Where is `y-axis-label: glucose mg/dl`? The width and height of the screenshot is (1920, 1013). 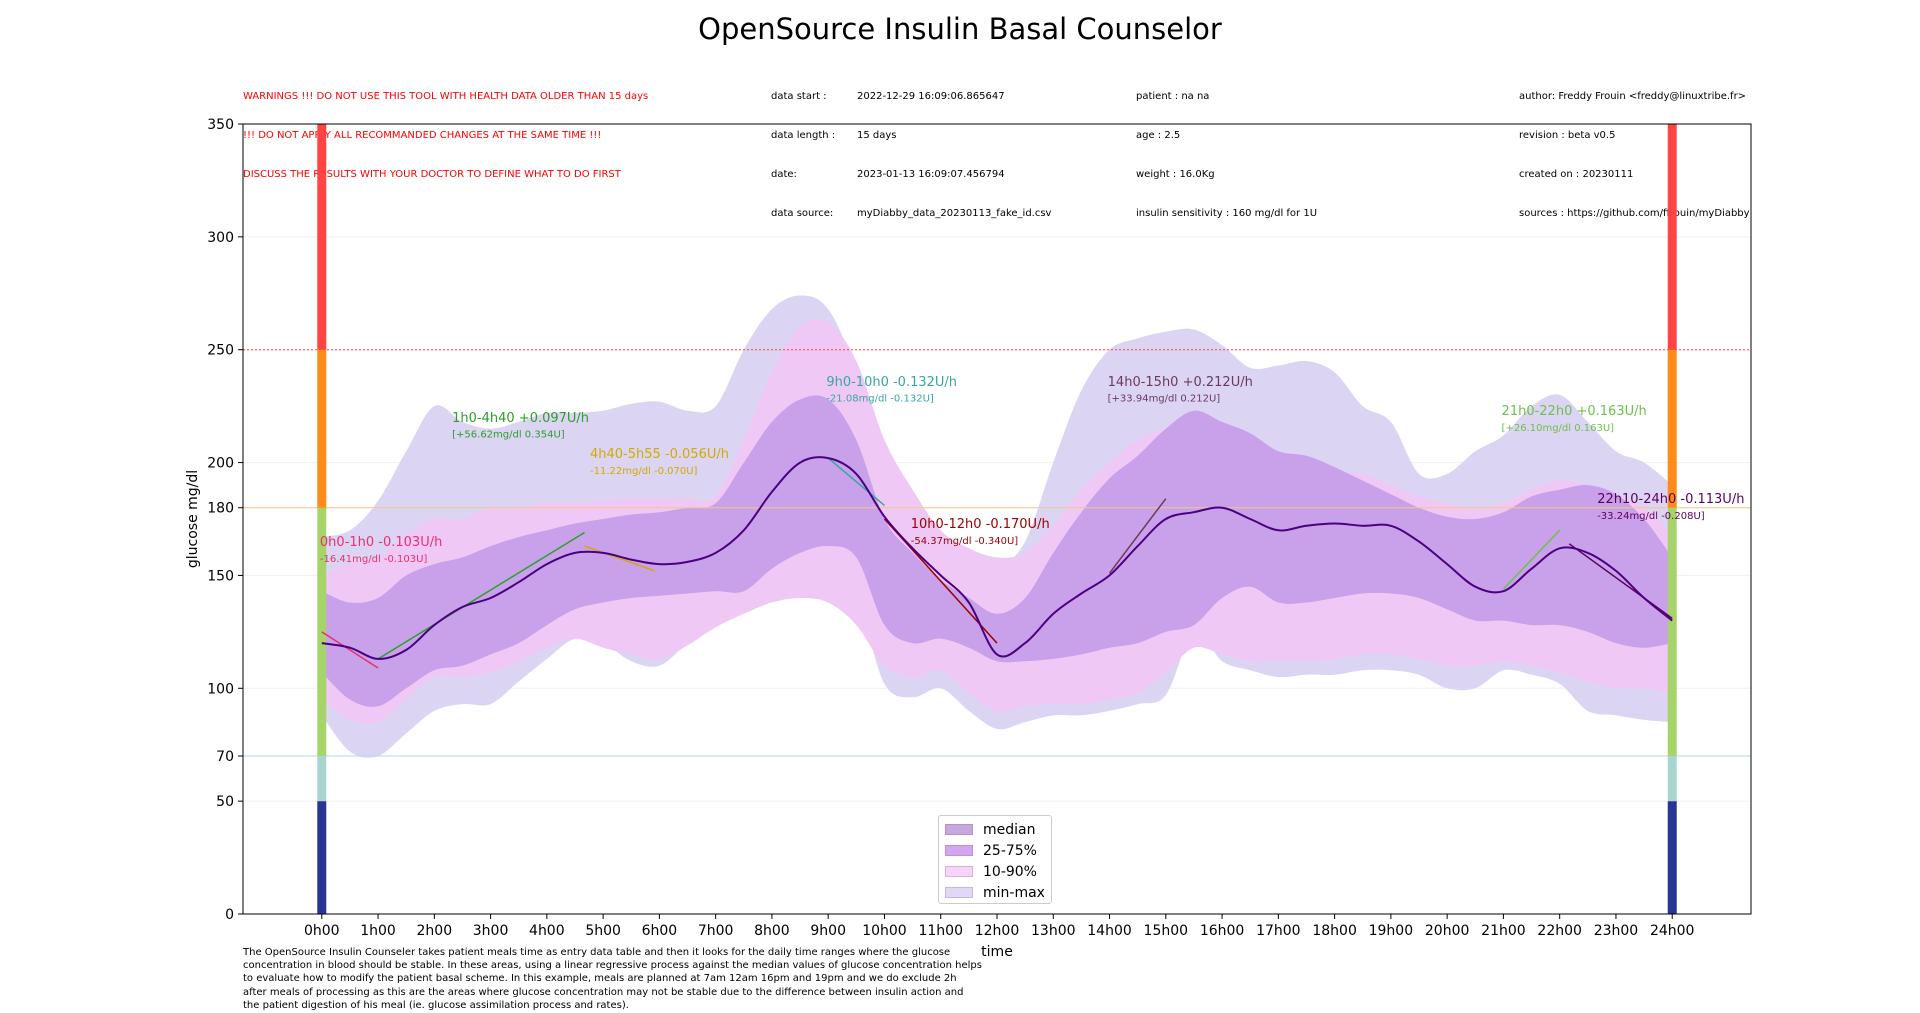
y-axis-label: glucose mg/dl is located at coordinates (193, 519).